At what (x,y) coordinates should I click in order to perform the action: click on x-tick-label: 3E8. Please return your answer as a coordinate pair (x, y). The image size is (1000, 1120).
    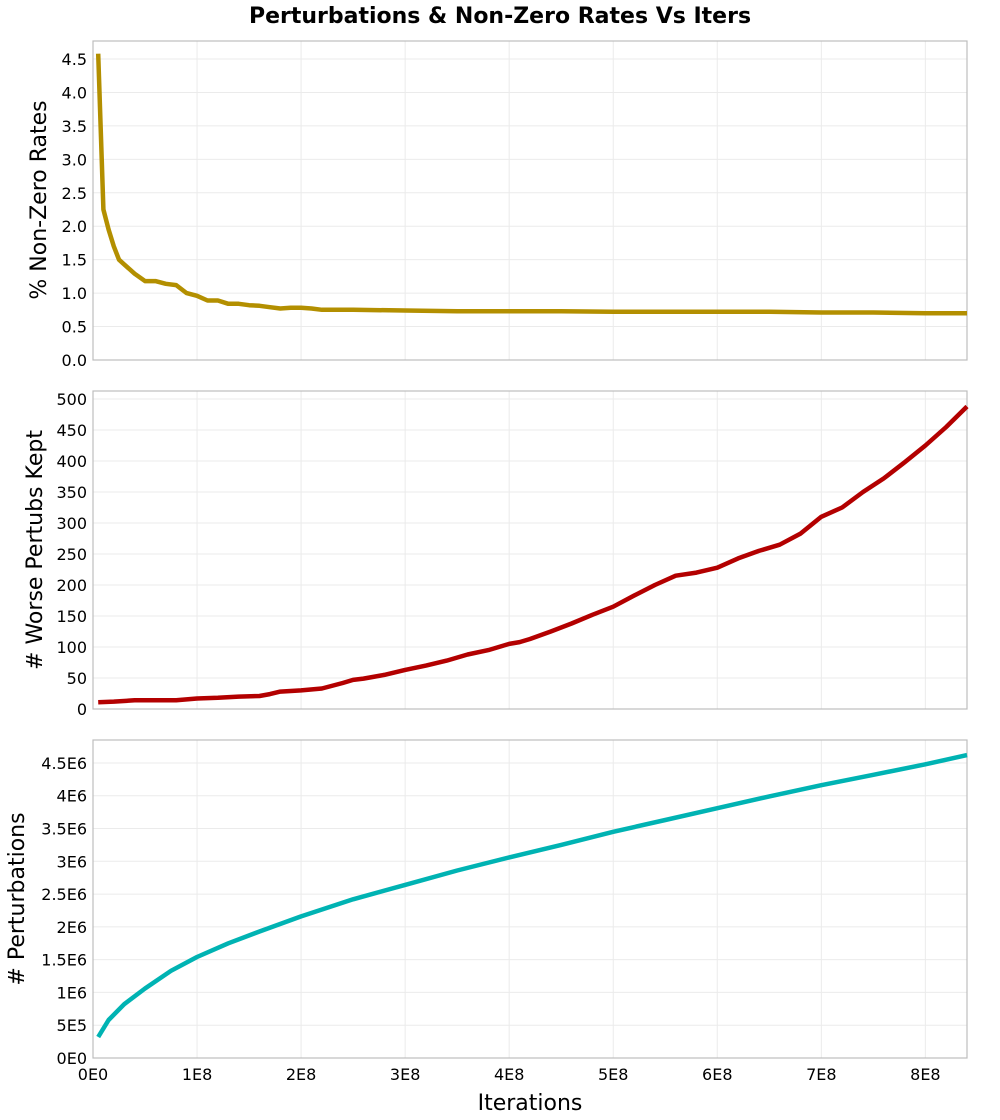
    Looking at the image, I should click on (405, 1074).